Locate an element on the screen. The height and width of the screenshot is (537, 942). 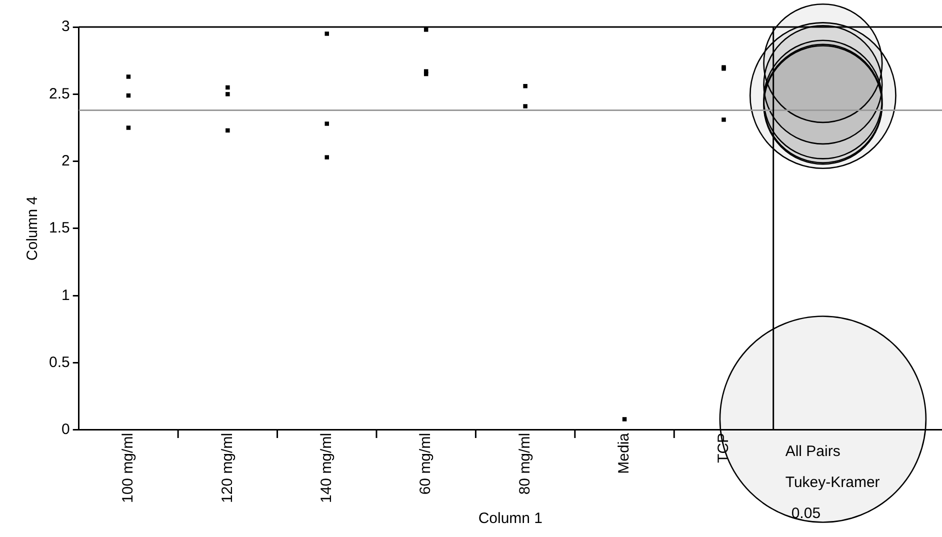
y-tick-label: 3 is located at coordinates (66, 27).